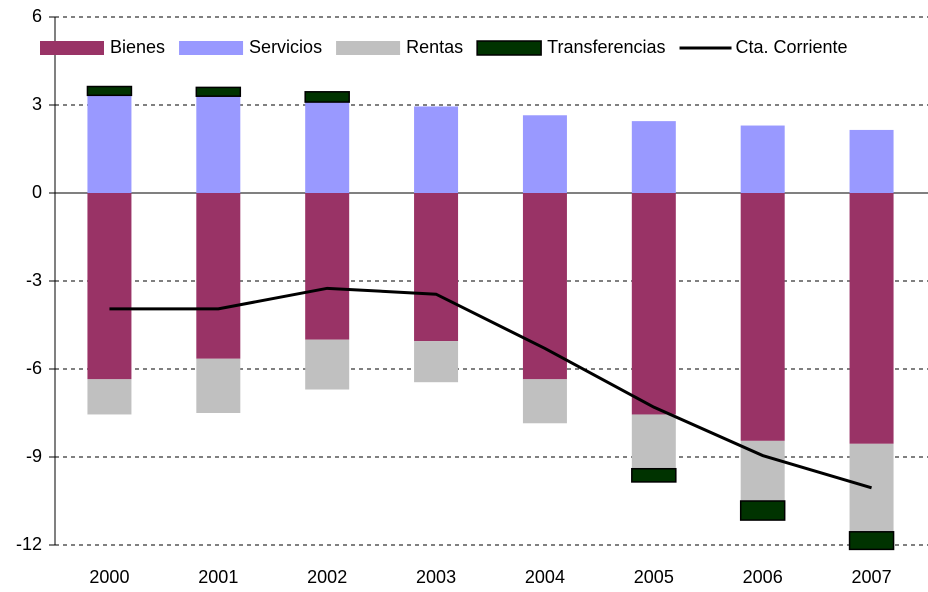 This screenshot has height=592, width=928. Describe the element at coordinates (763, 577) in the screenshot. I see `x-tick-label: 2006` at that location.